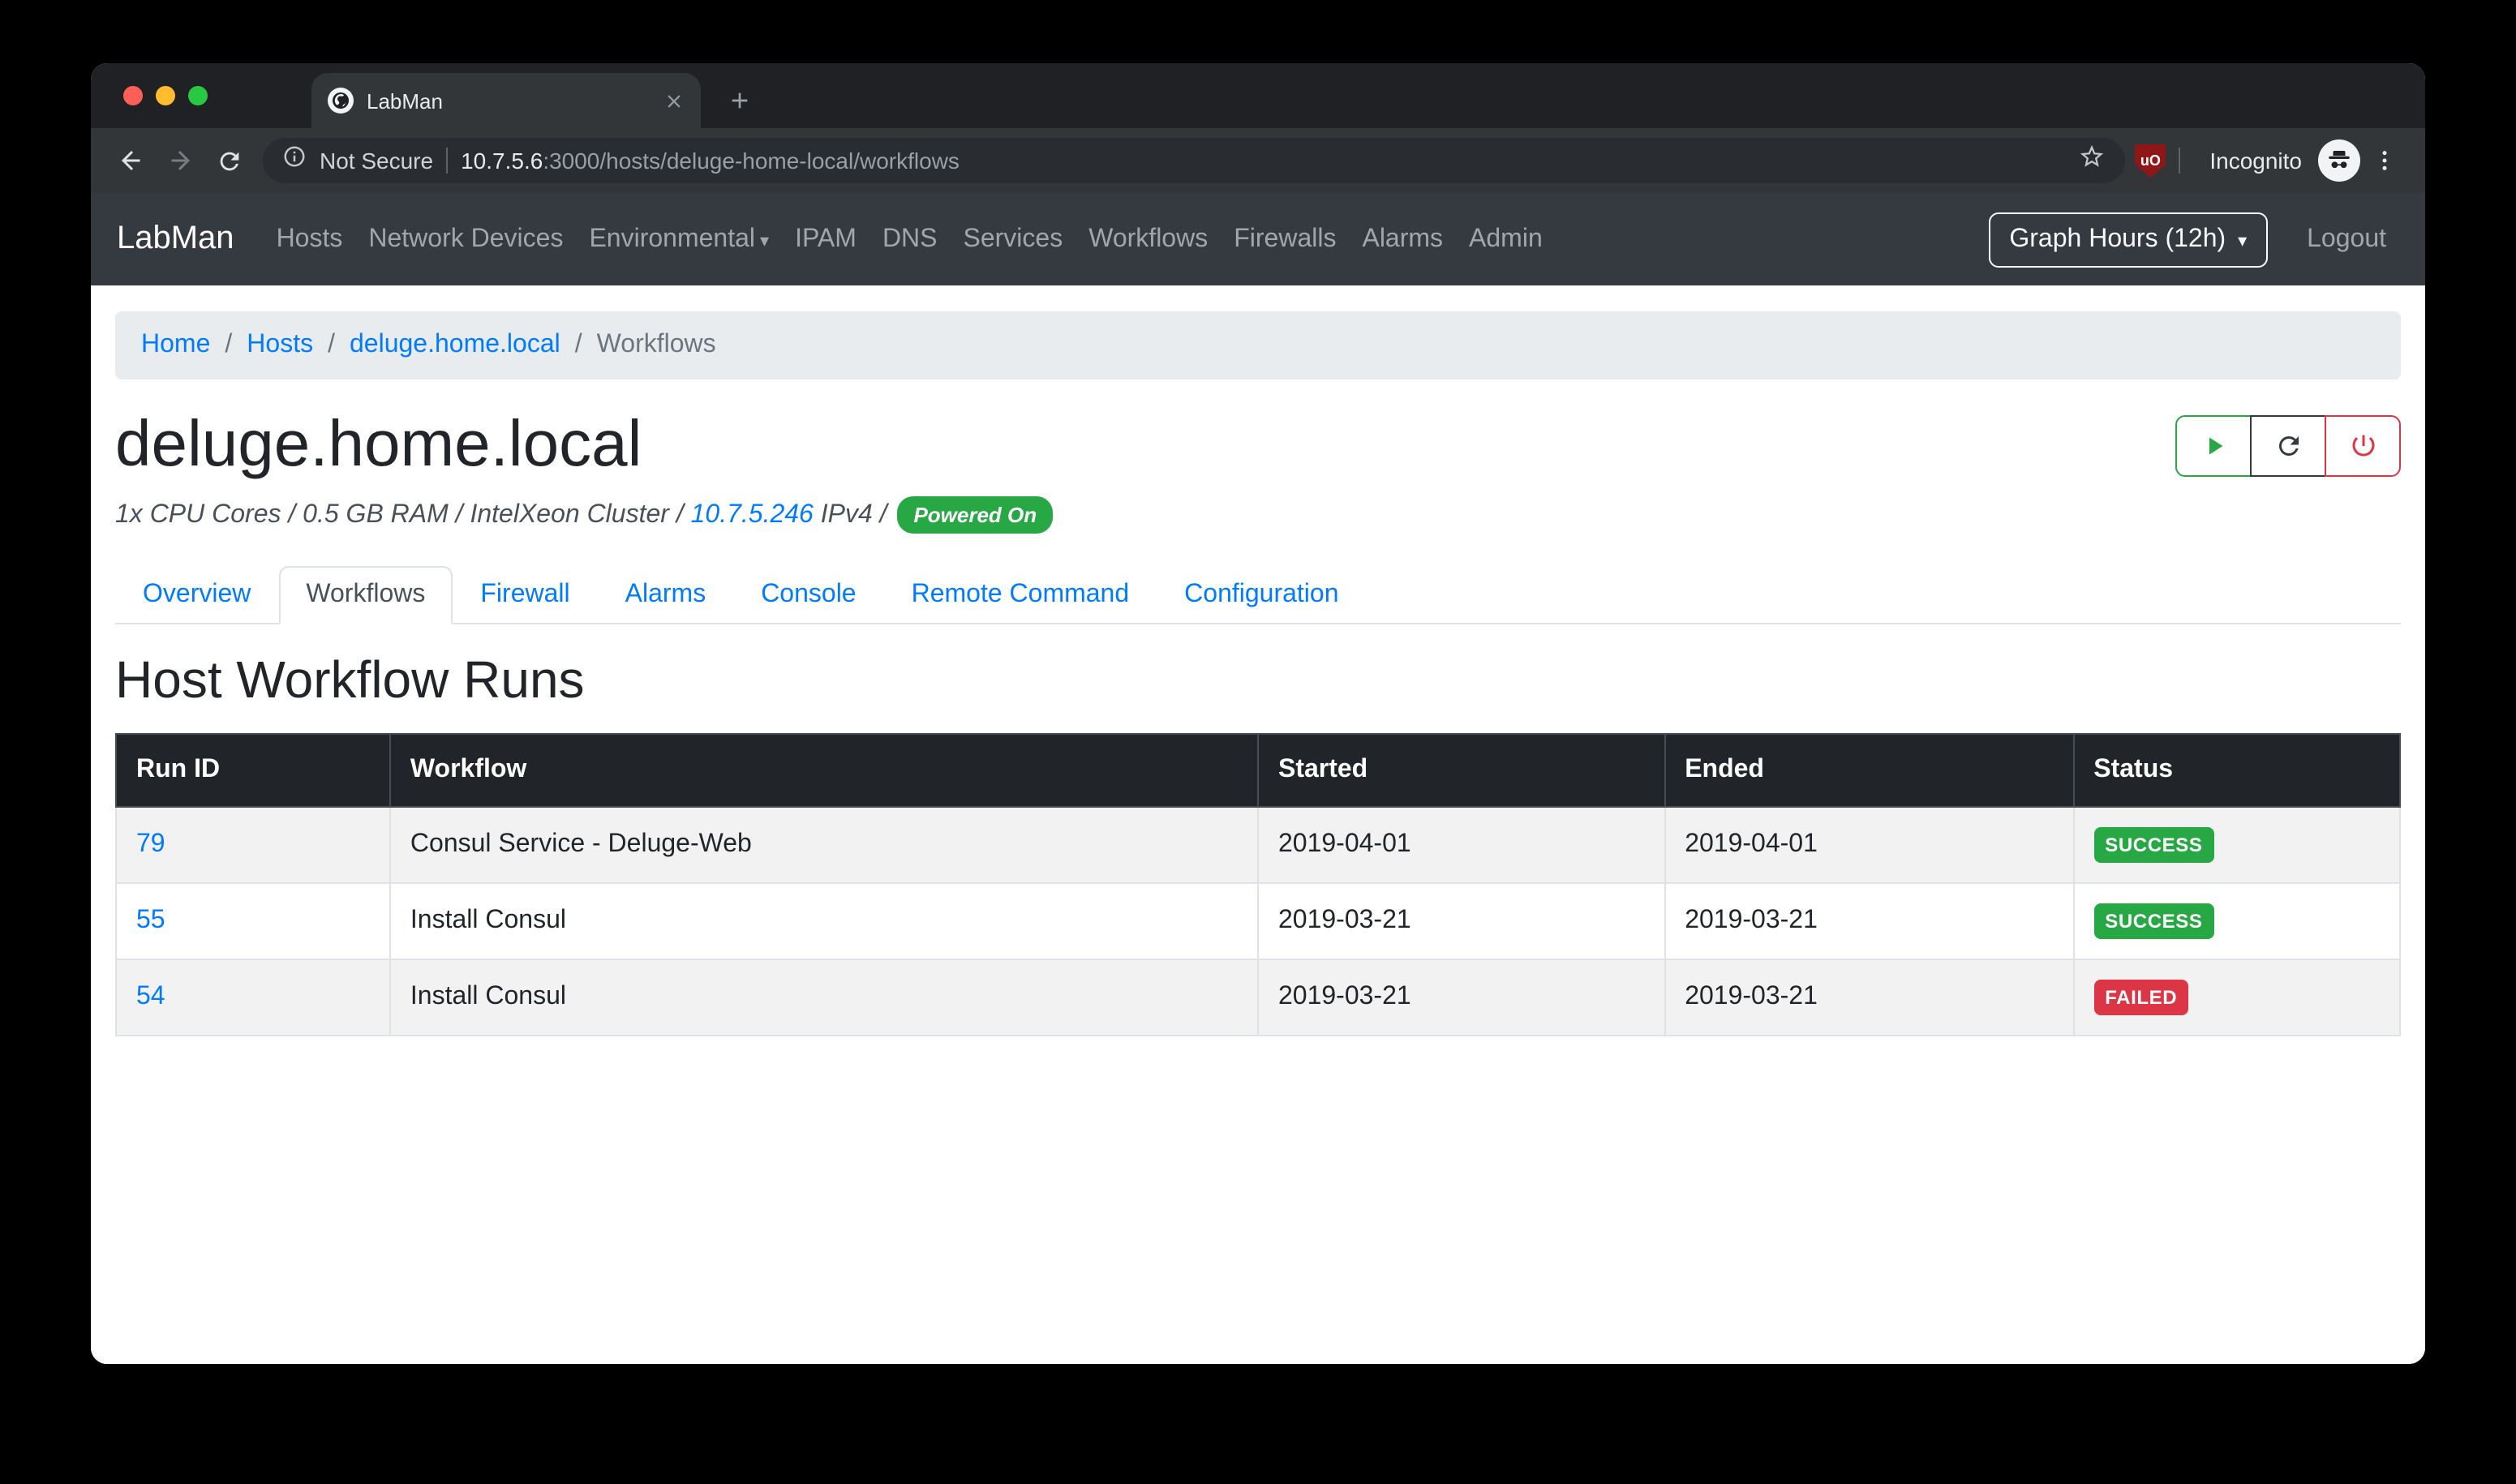 The image size is (2516, 1484). I want to click on title-row: deluge.home.local, so click(1258, 444).